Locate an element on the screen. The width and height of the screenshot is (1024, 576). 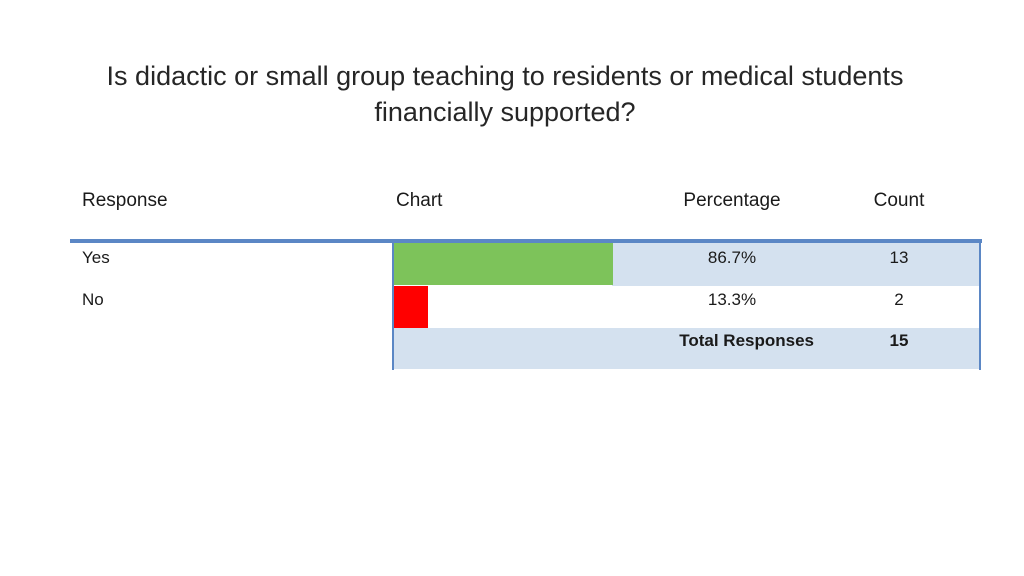
total-count: 15 is located at coordinates (899, 340).